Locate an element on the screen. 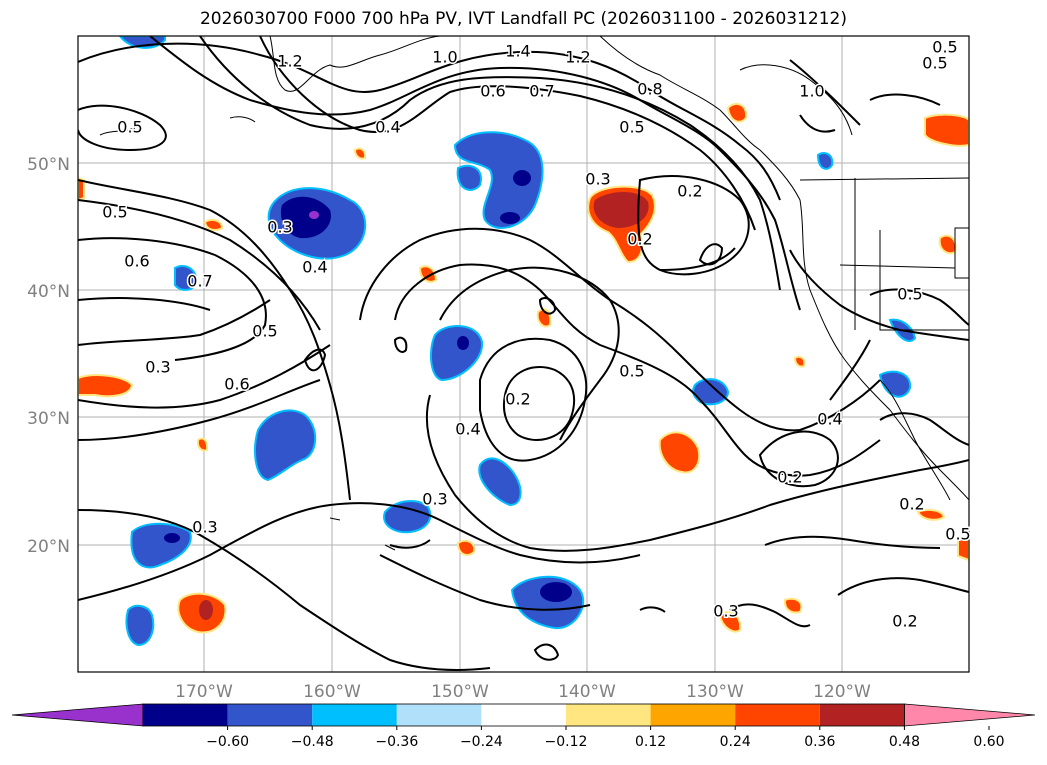 The image size is (1047, 765). colorbar-outline is located at coordinates (523, 715).